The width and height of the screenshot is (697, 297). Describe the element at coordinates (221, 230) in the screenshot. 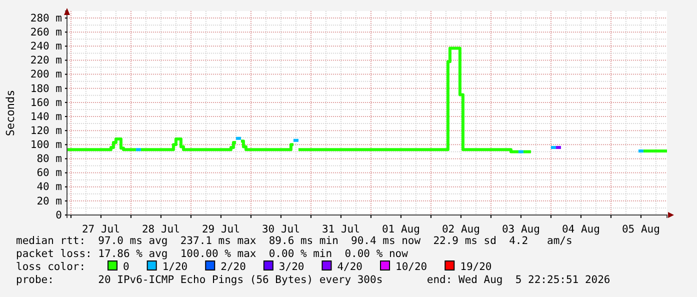

I see `x-tick-label: 29 Jul` at that location.